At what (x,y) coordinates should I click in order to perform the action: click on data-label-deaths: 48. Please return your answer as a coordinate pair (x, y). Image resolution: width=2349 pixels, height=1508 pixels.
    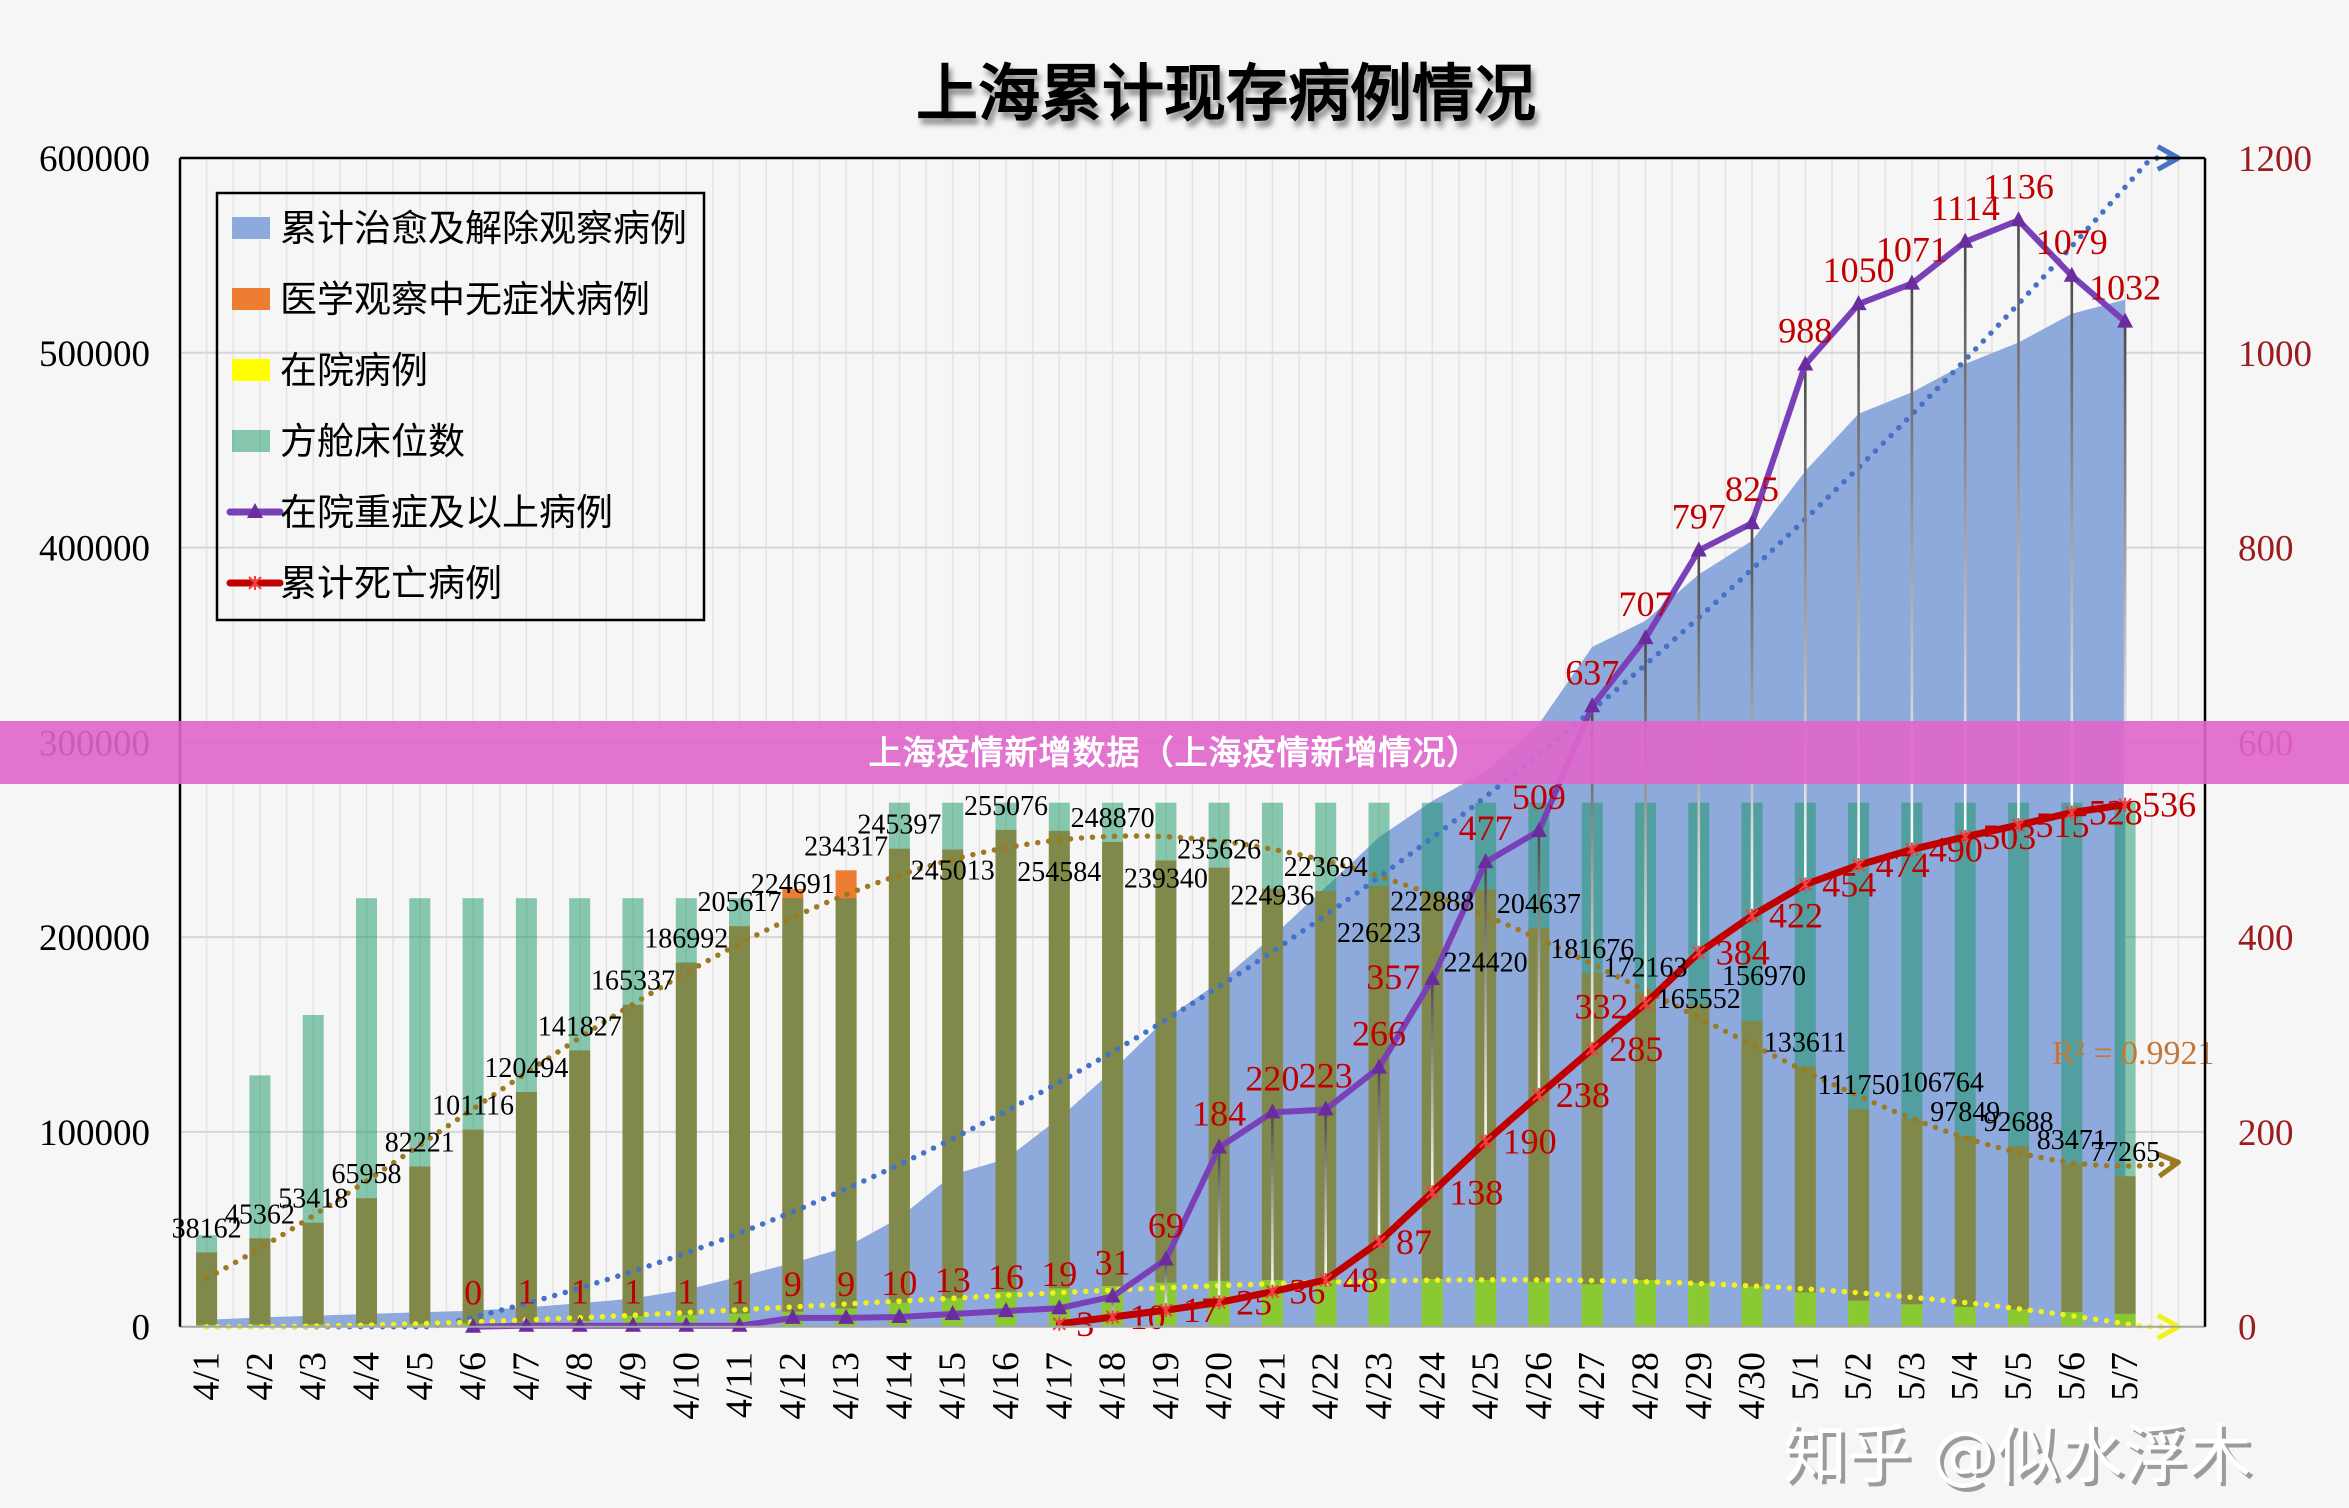
    Looking at the image, I should click on (1361, 1280).